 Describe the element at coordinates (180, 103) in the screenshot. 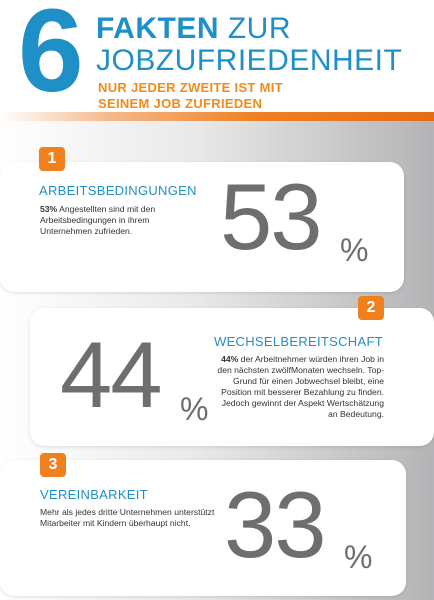

I see `subtitle-line-2: SEINEM JOB ZUFRIEDEN` at that location.